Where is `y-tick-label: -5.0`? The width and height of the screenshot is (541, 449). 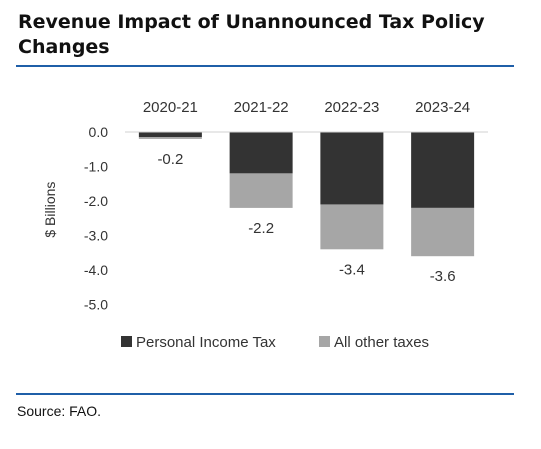
y-tick-label: -5.0 is located at coordinates (96, 305).